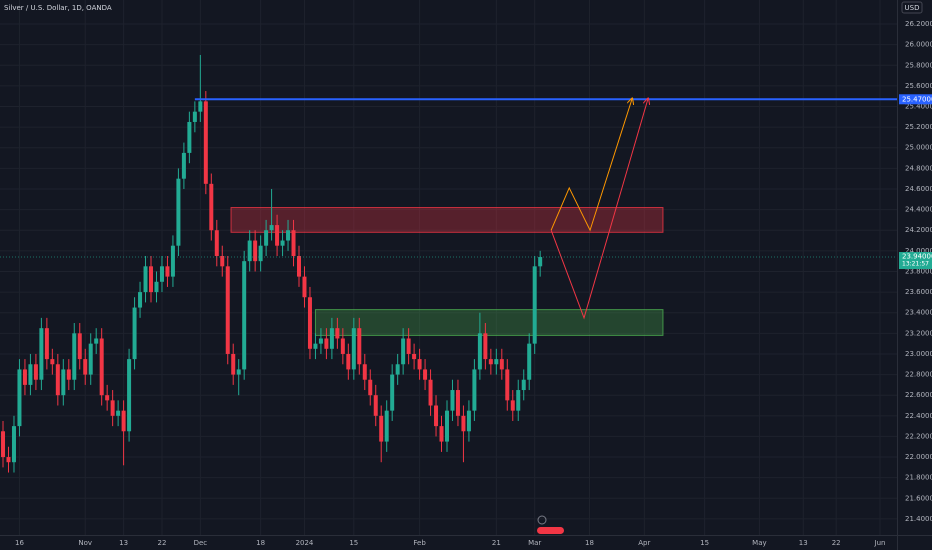 The image size is (932, 550). I want to click on x-tick-label: 21, so click(496, 543).